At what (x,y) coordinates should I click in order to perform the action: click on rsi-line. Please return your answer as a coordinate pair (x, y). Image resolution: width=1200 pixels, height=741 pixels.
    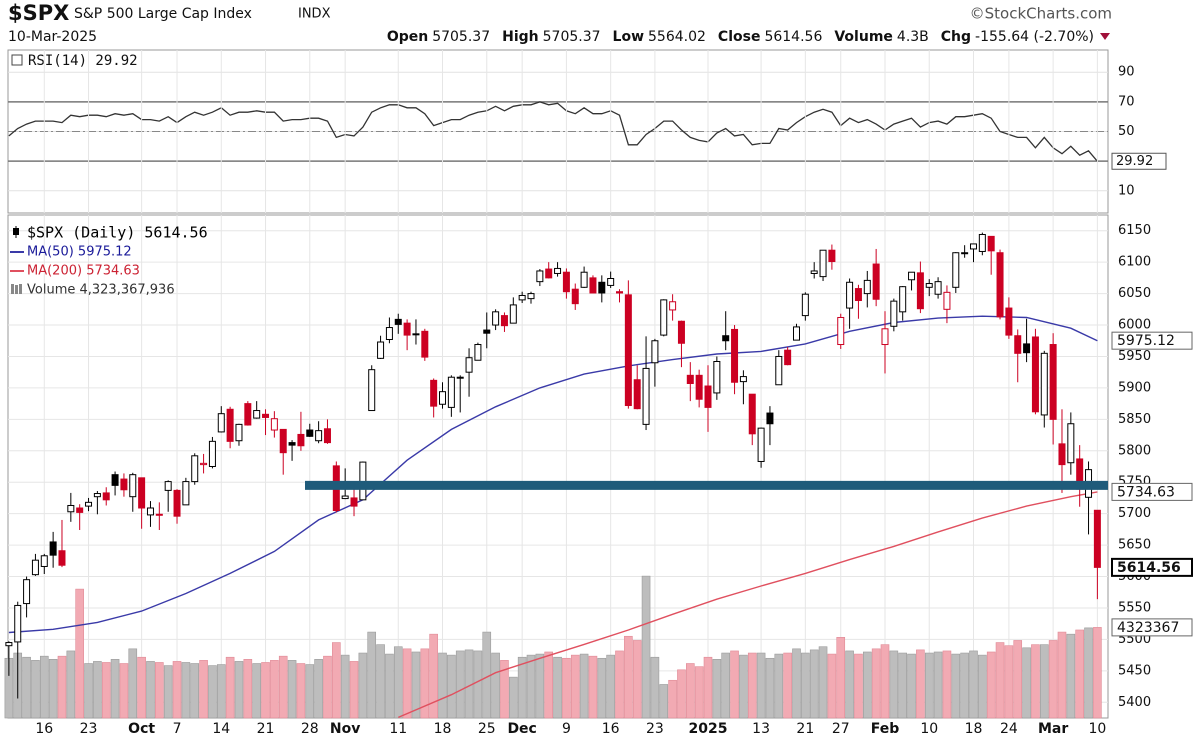
    Looking at the image, I should click on (553, 131).